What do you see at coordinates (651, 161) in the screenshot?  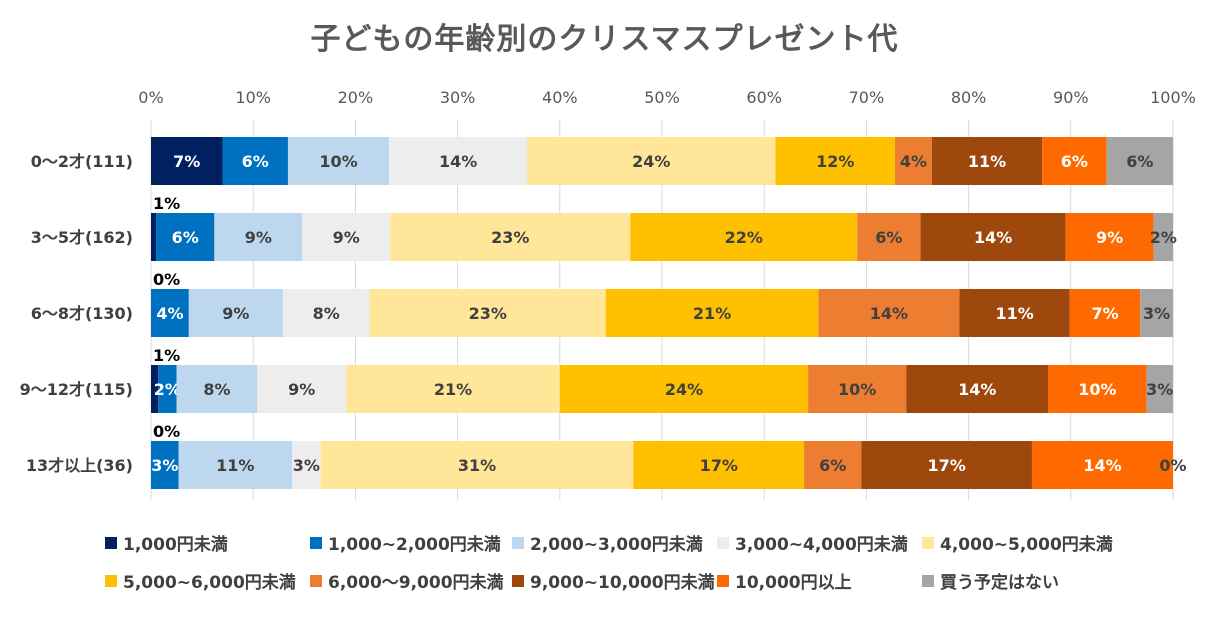 I see `data-label: 24%` at bounding box center [651, 161].